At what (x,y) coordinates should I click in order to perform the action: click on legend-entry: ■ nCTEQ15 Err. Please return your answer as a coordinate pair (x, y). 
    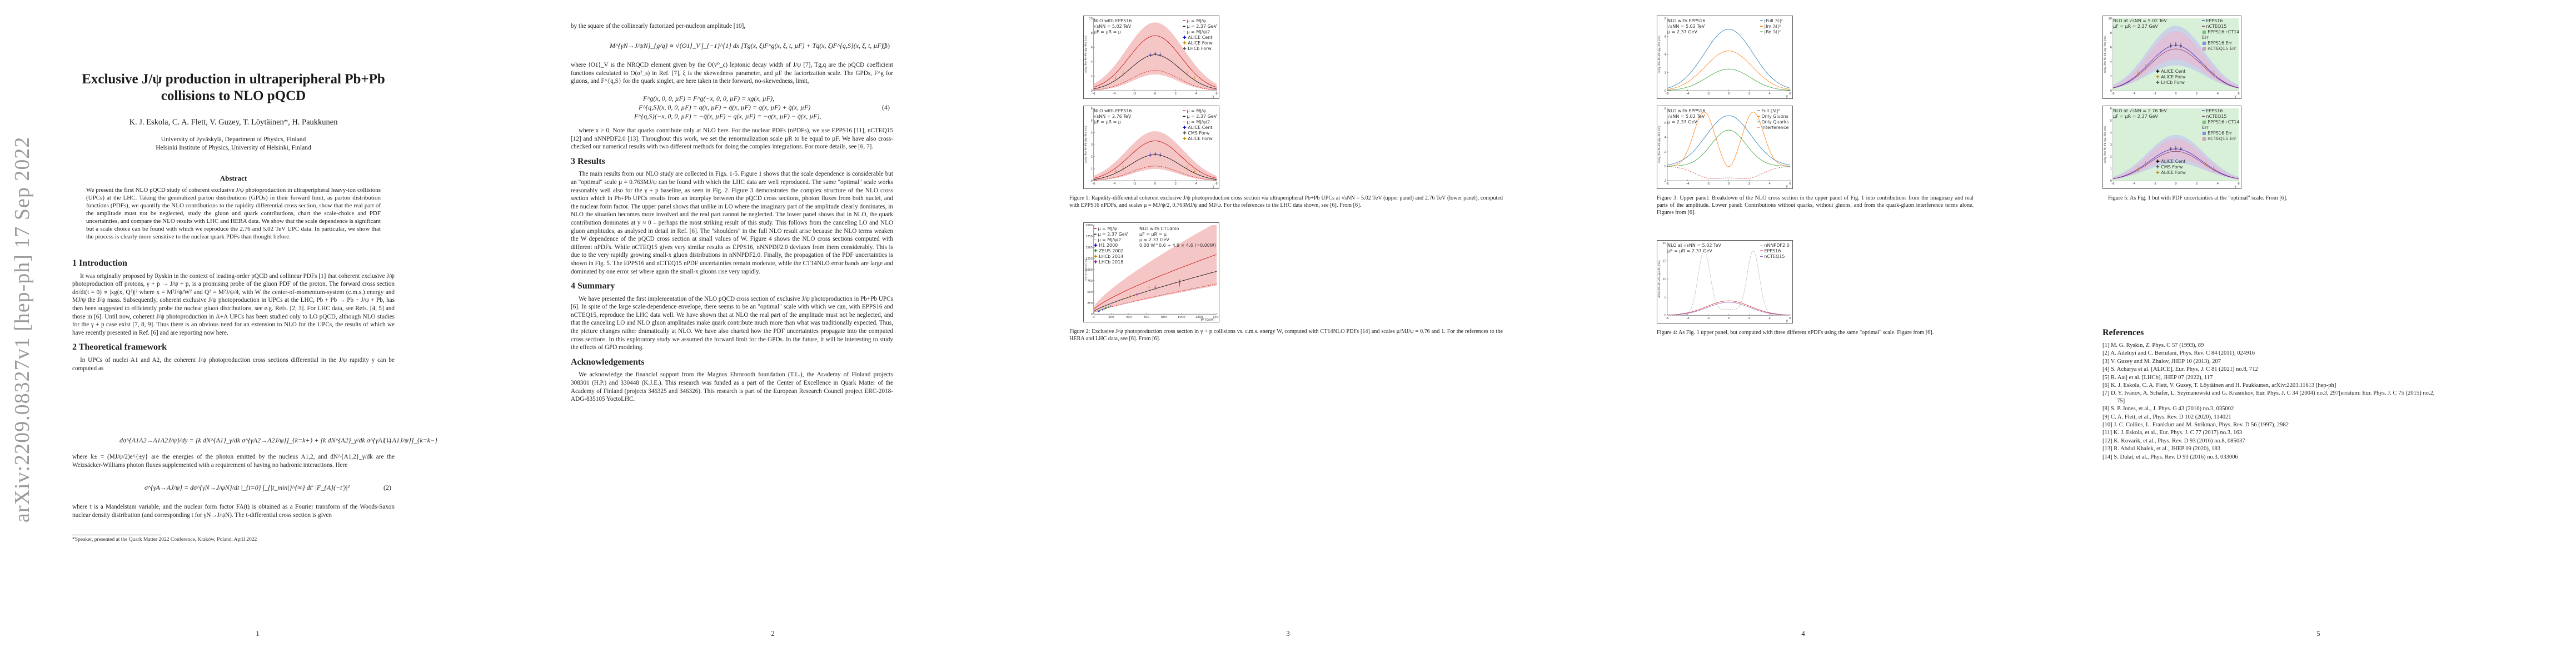
    Looking at the image, I should click on (2219, 138).